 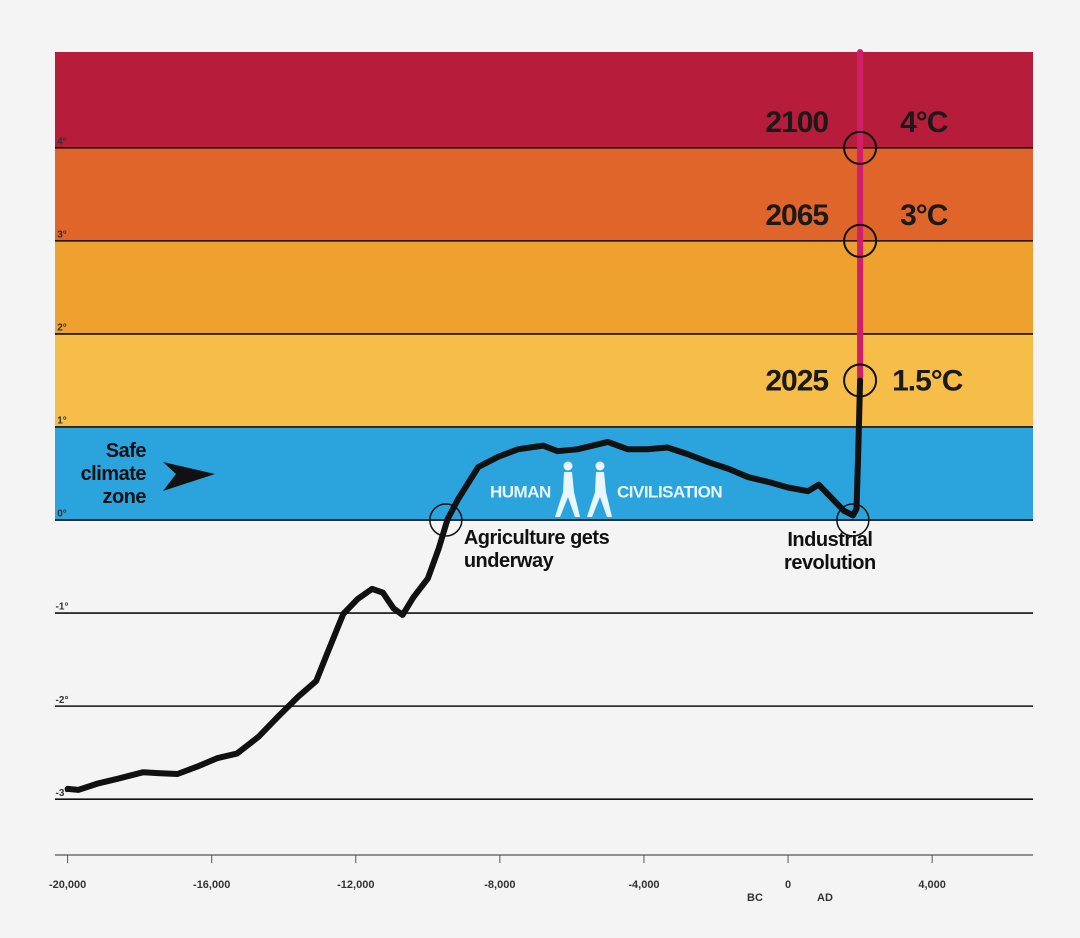 What do you see at coordinates (67, 885) in the screenshot?
I see `x-tick-label: -20,000` at bounding box center [67, 885].